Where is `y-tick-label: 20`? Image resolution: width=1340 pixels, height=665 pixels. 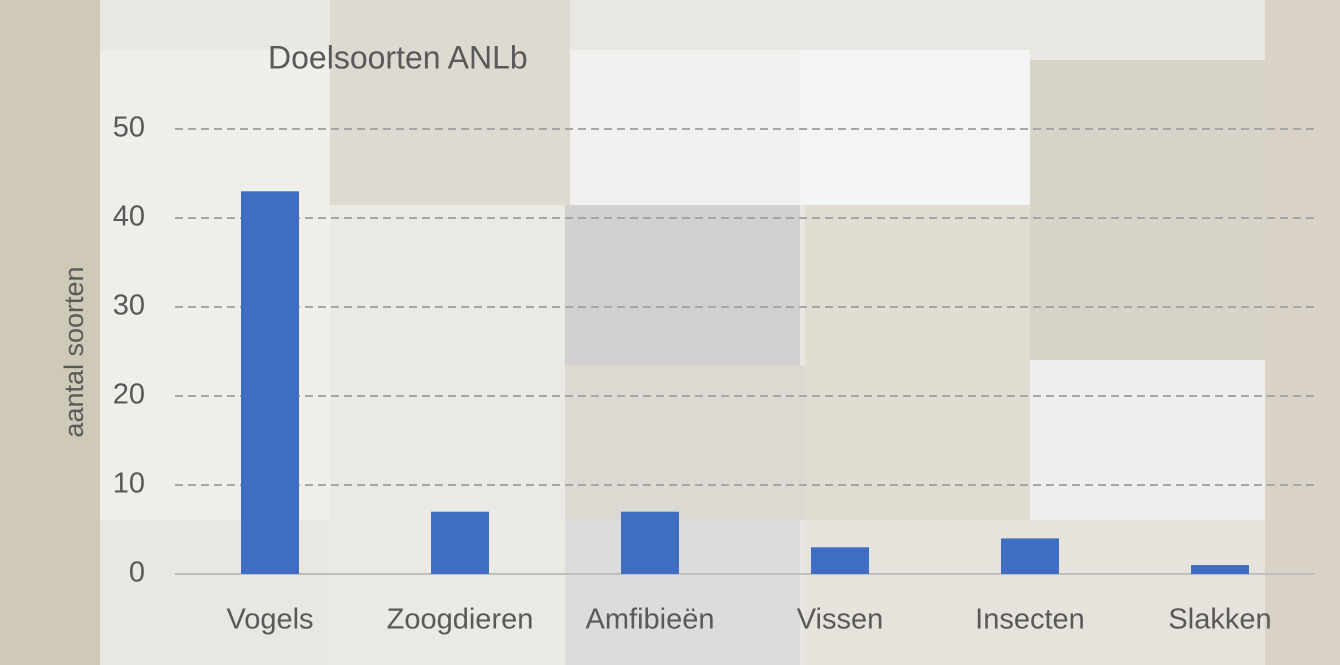
y-tick-label: 20 is located at coordinates (129, 395).